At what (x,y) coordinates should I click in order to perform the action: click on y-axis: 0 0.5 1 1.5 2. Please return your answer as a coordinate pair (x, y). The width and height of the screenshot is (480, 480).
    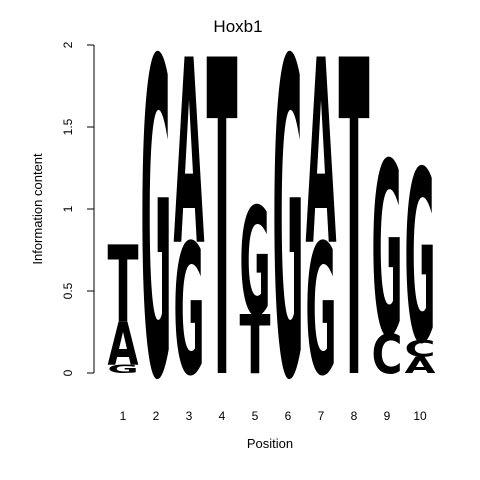
    Looking at the image, I should click on (78, 208).